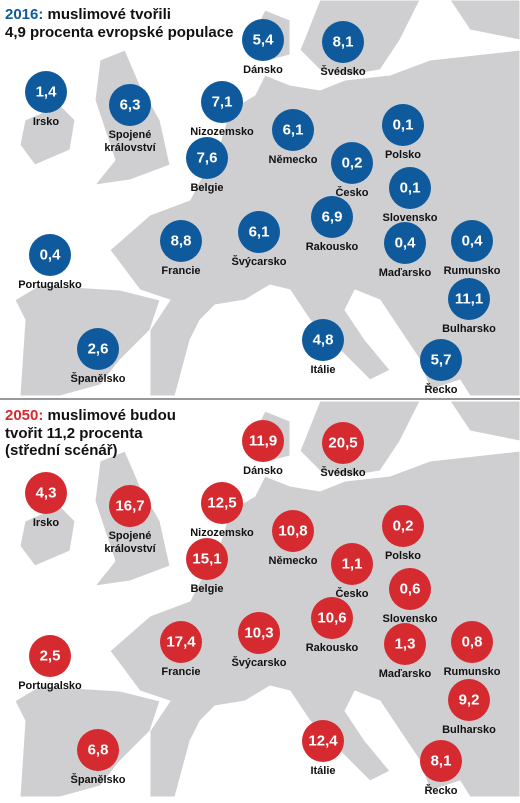 The height and width of the screenshot is (803, 520). Describe the element at coordinates (322, 771) in the screenshot. I see `country-label: Itálie` at that location.